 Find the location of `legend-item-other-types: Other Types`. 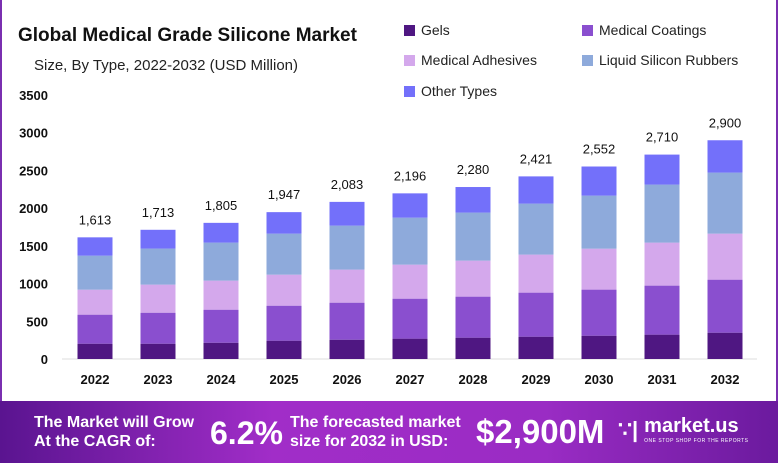

legend-item-other-types: Other Types is located at coordinates (450, 91).